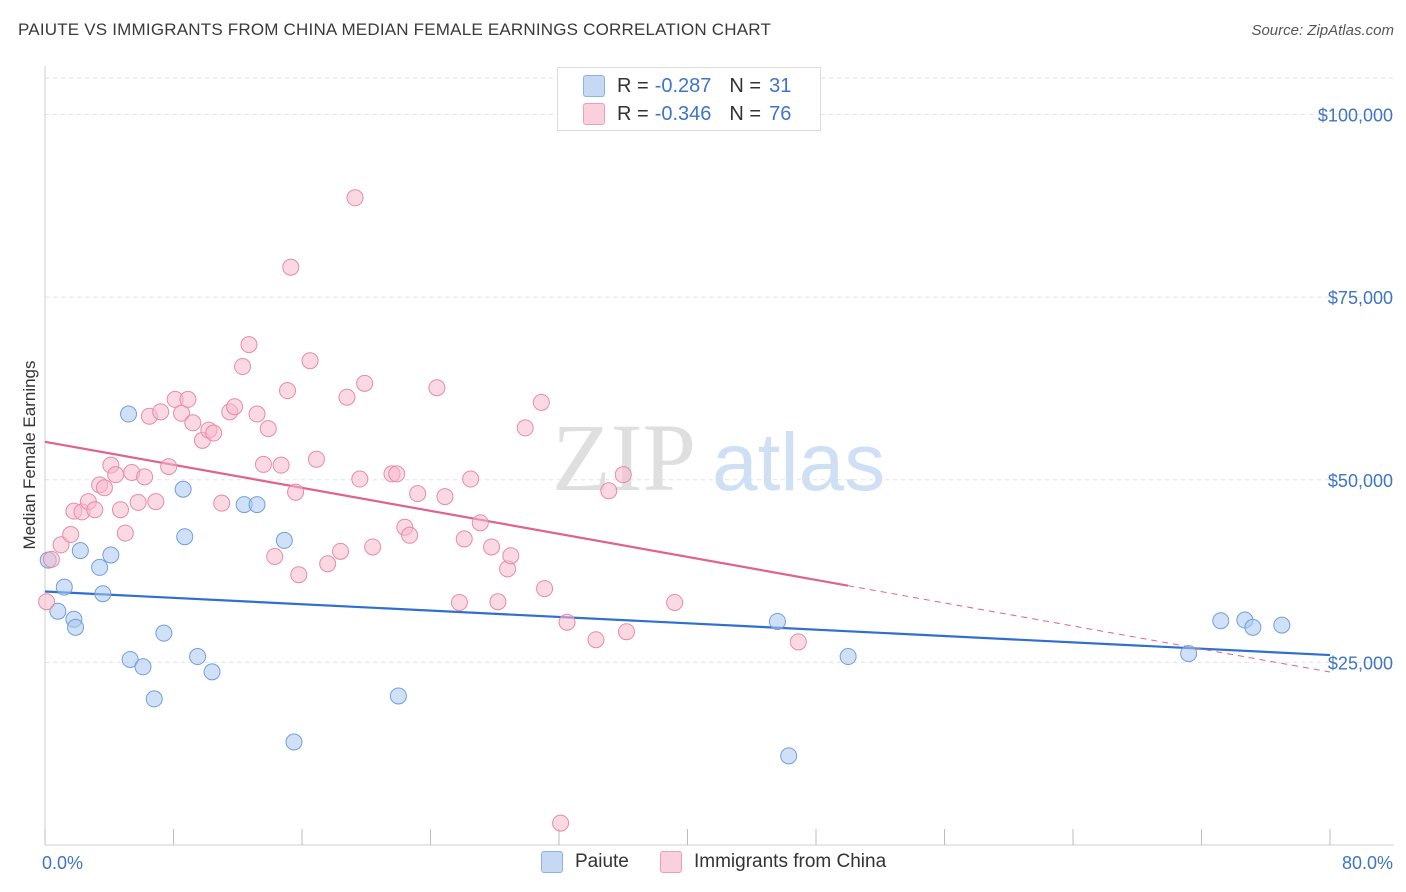 The height and width of the screenshot is (892, 1406). Describe the element at coordinates (1360, 663) in the screenshot. I see `y-tick-label: $25,000` at that location.